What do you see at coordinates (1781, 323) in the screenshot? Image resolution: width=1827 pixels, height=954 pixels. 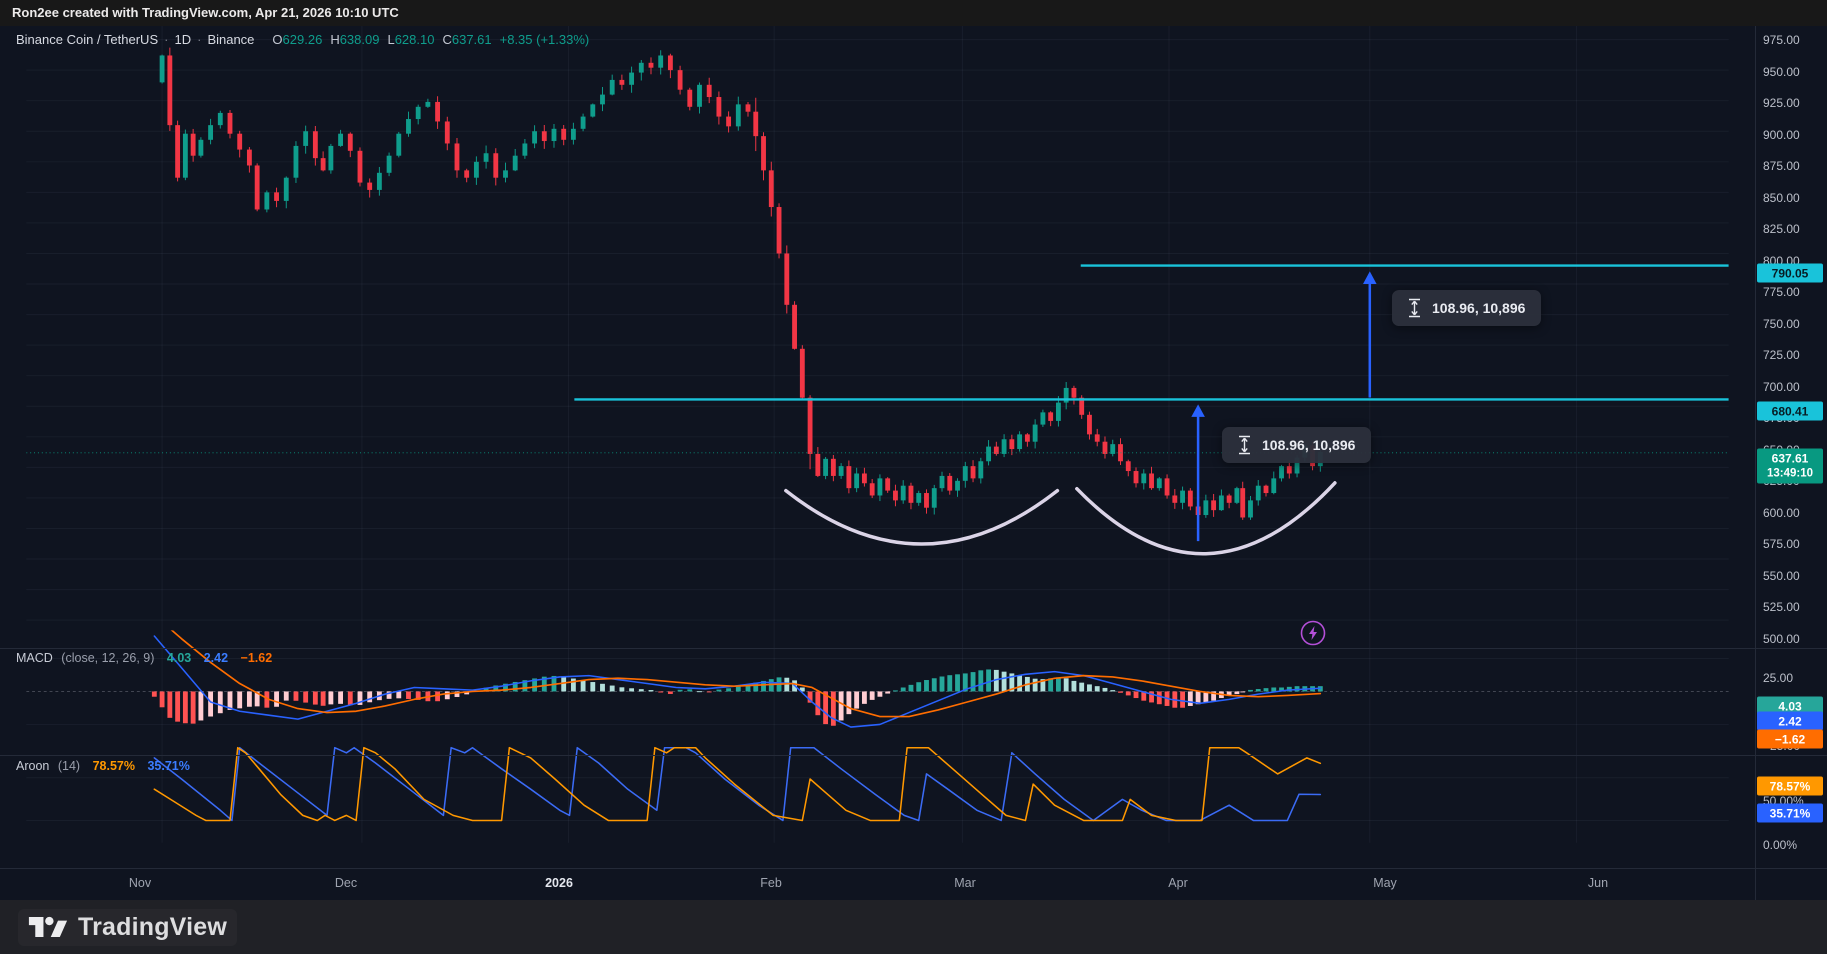 I see `axis-tick: 750.00` at bounding box center [1781, 323].